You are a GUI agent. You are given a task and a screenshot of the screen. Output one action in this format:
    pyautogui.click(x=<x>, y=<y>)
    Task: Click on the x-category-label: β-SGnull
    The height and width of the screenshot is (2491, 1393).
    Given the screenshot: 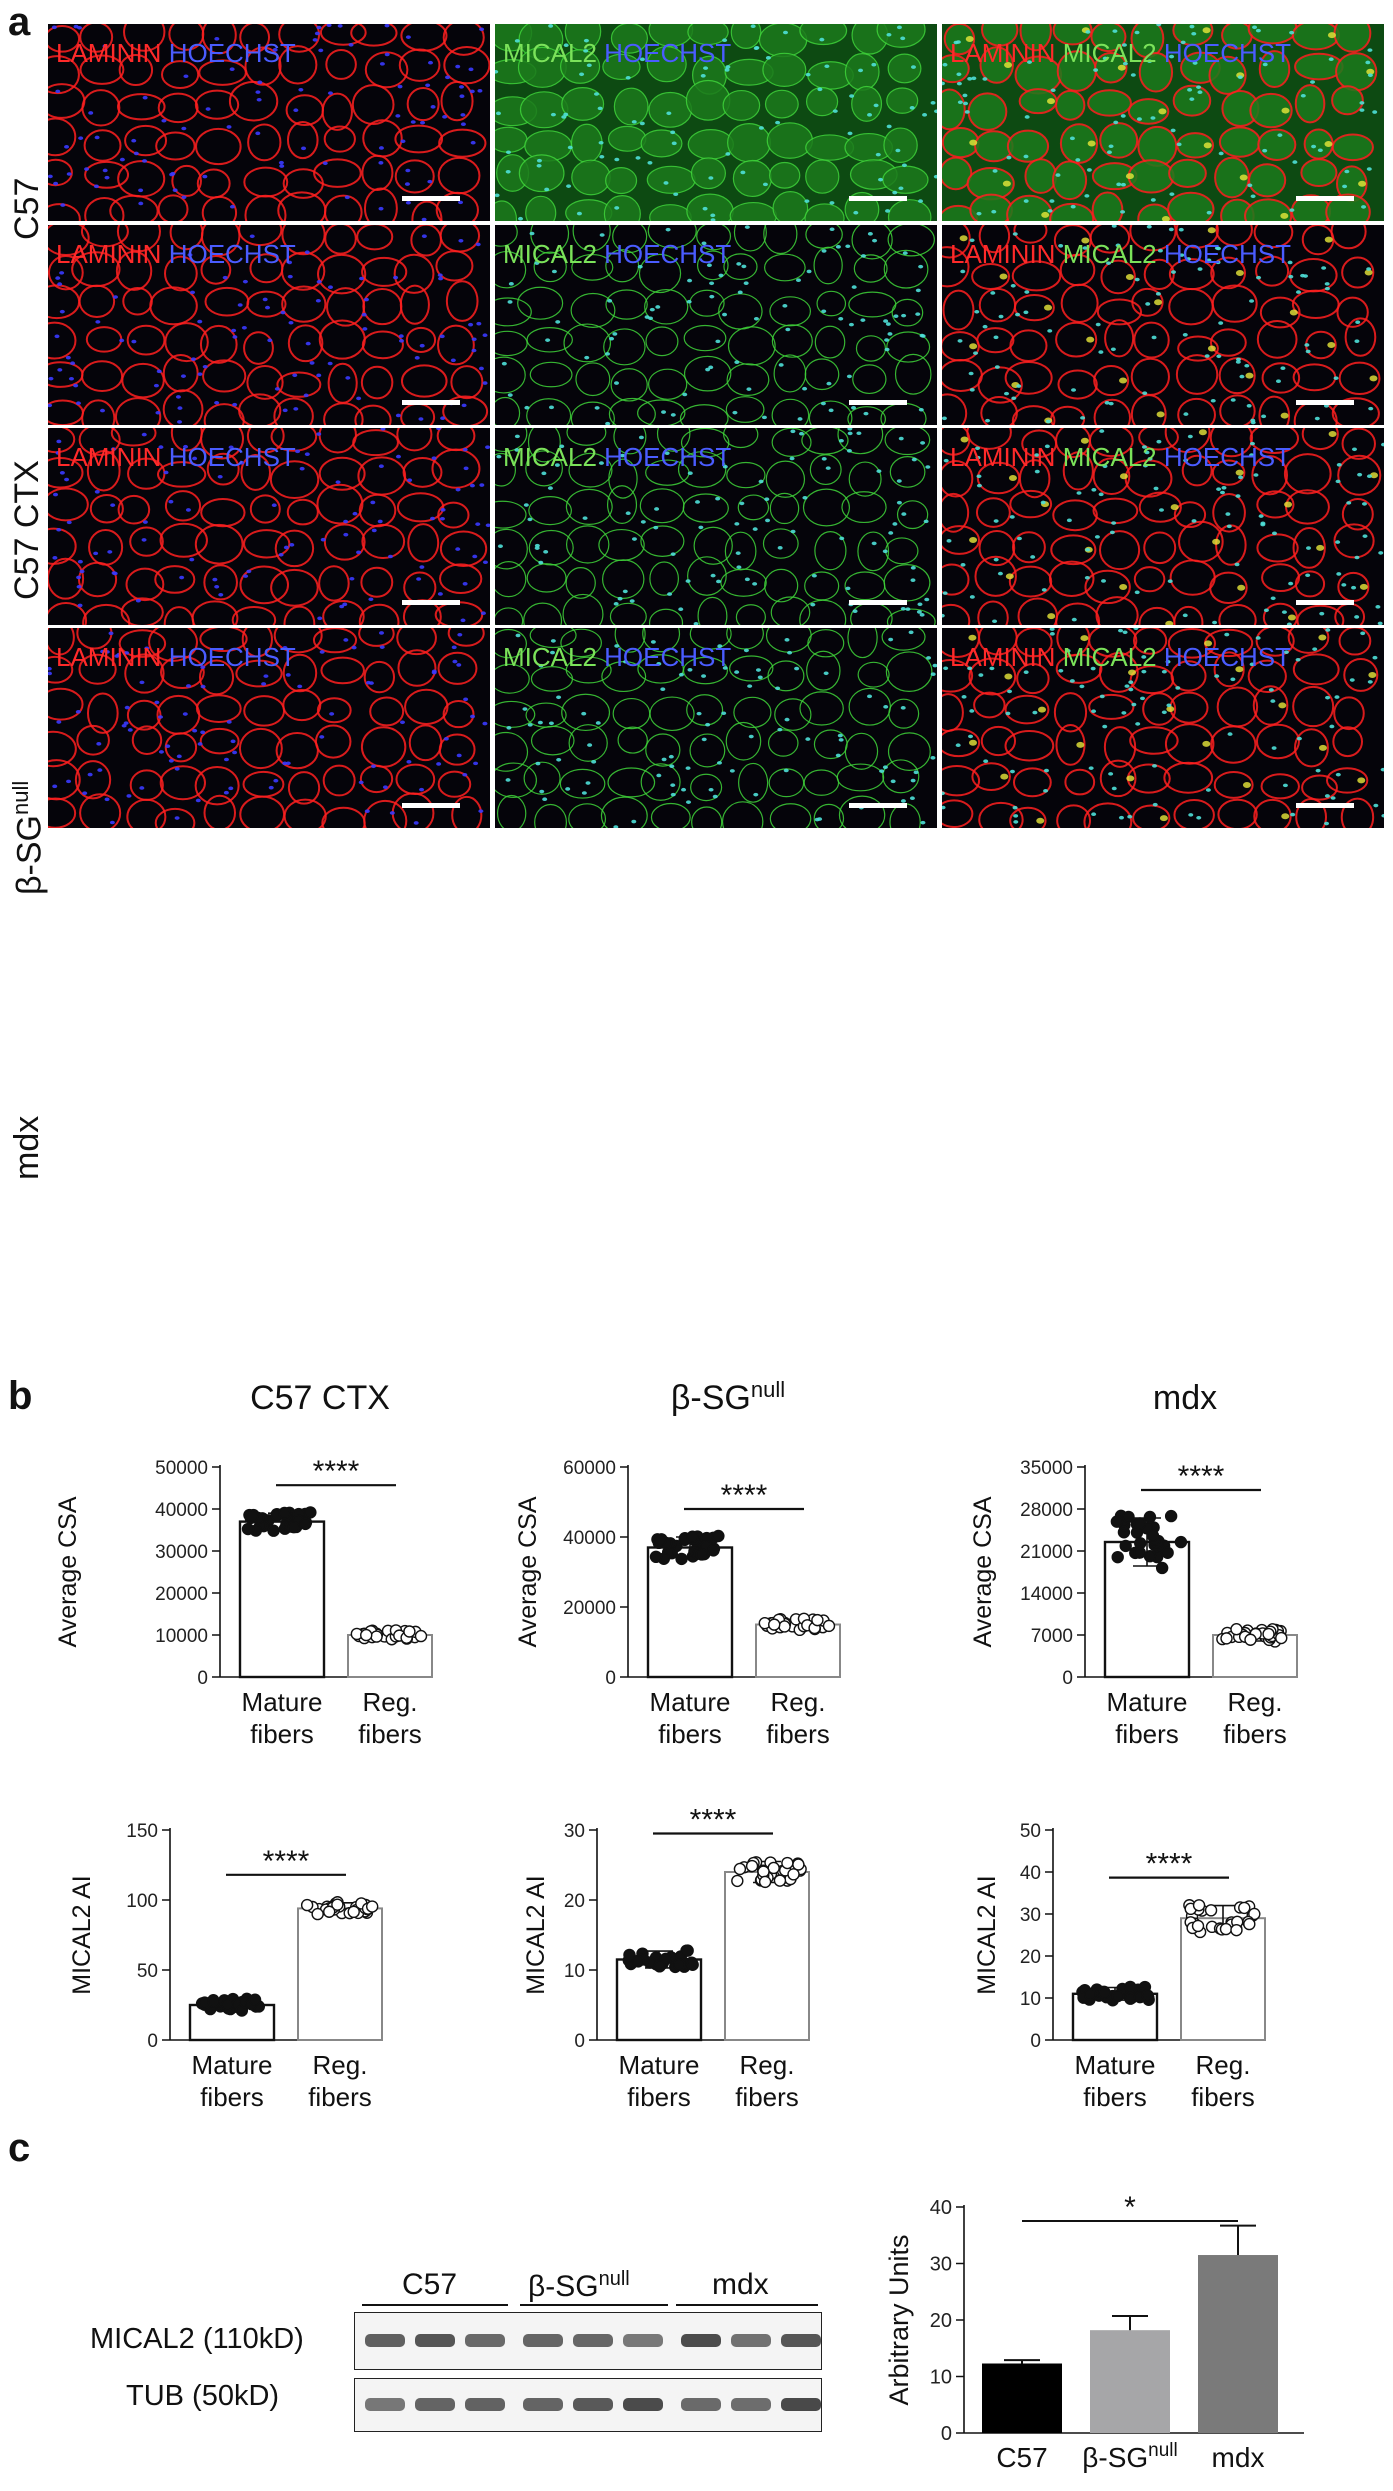 What is the action you would take?
    pyautogui.click(x=1129, y=2456)
    